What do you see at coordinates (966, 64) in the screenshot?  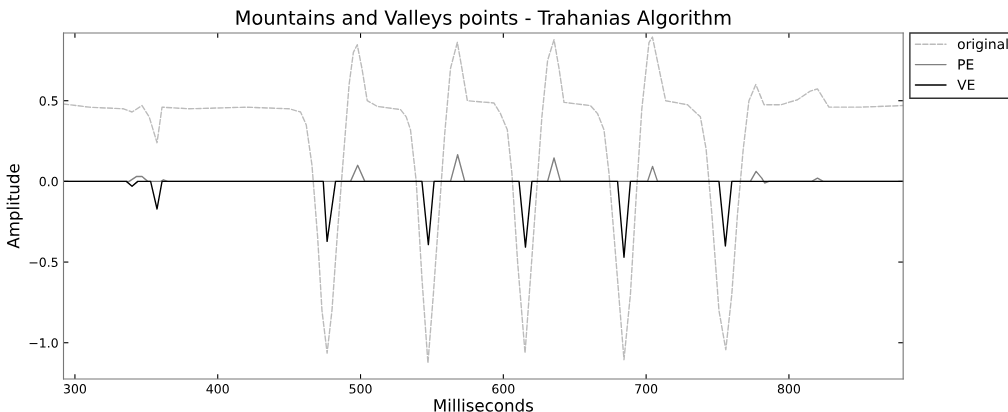 I see `legend-label: PE` at bounding box center [966, 64].